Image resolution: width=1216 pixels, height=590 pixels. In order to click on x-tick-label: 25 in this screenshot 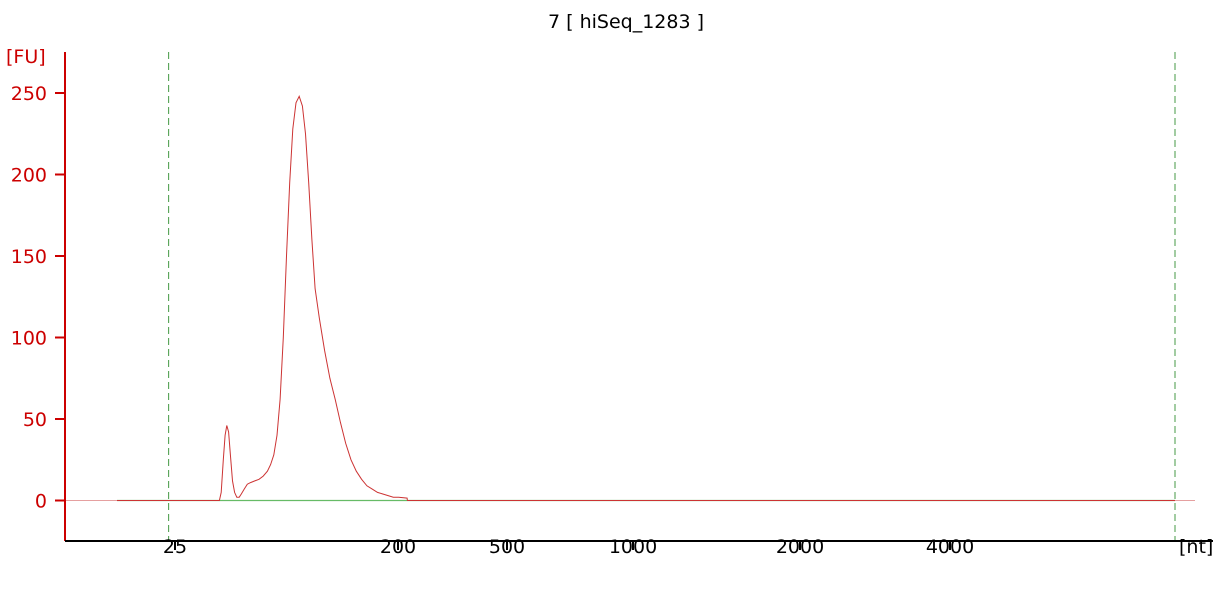, I will do `click(175, 547)`.